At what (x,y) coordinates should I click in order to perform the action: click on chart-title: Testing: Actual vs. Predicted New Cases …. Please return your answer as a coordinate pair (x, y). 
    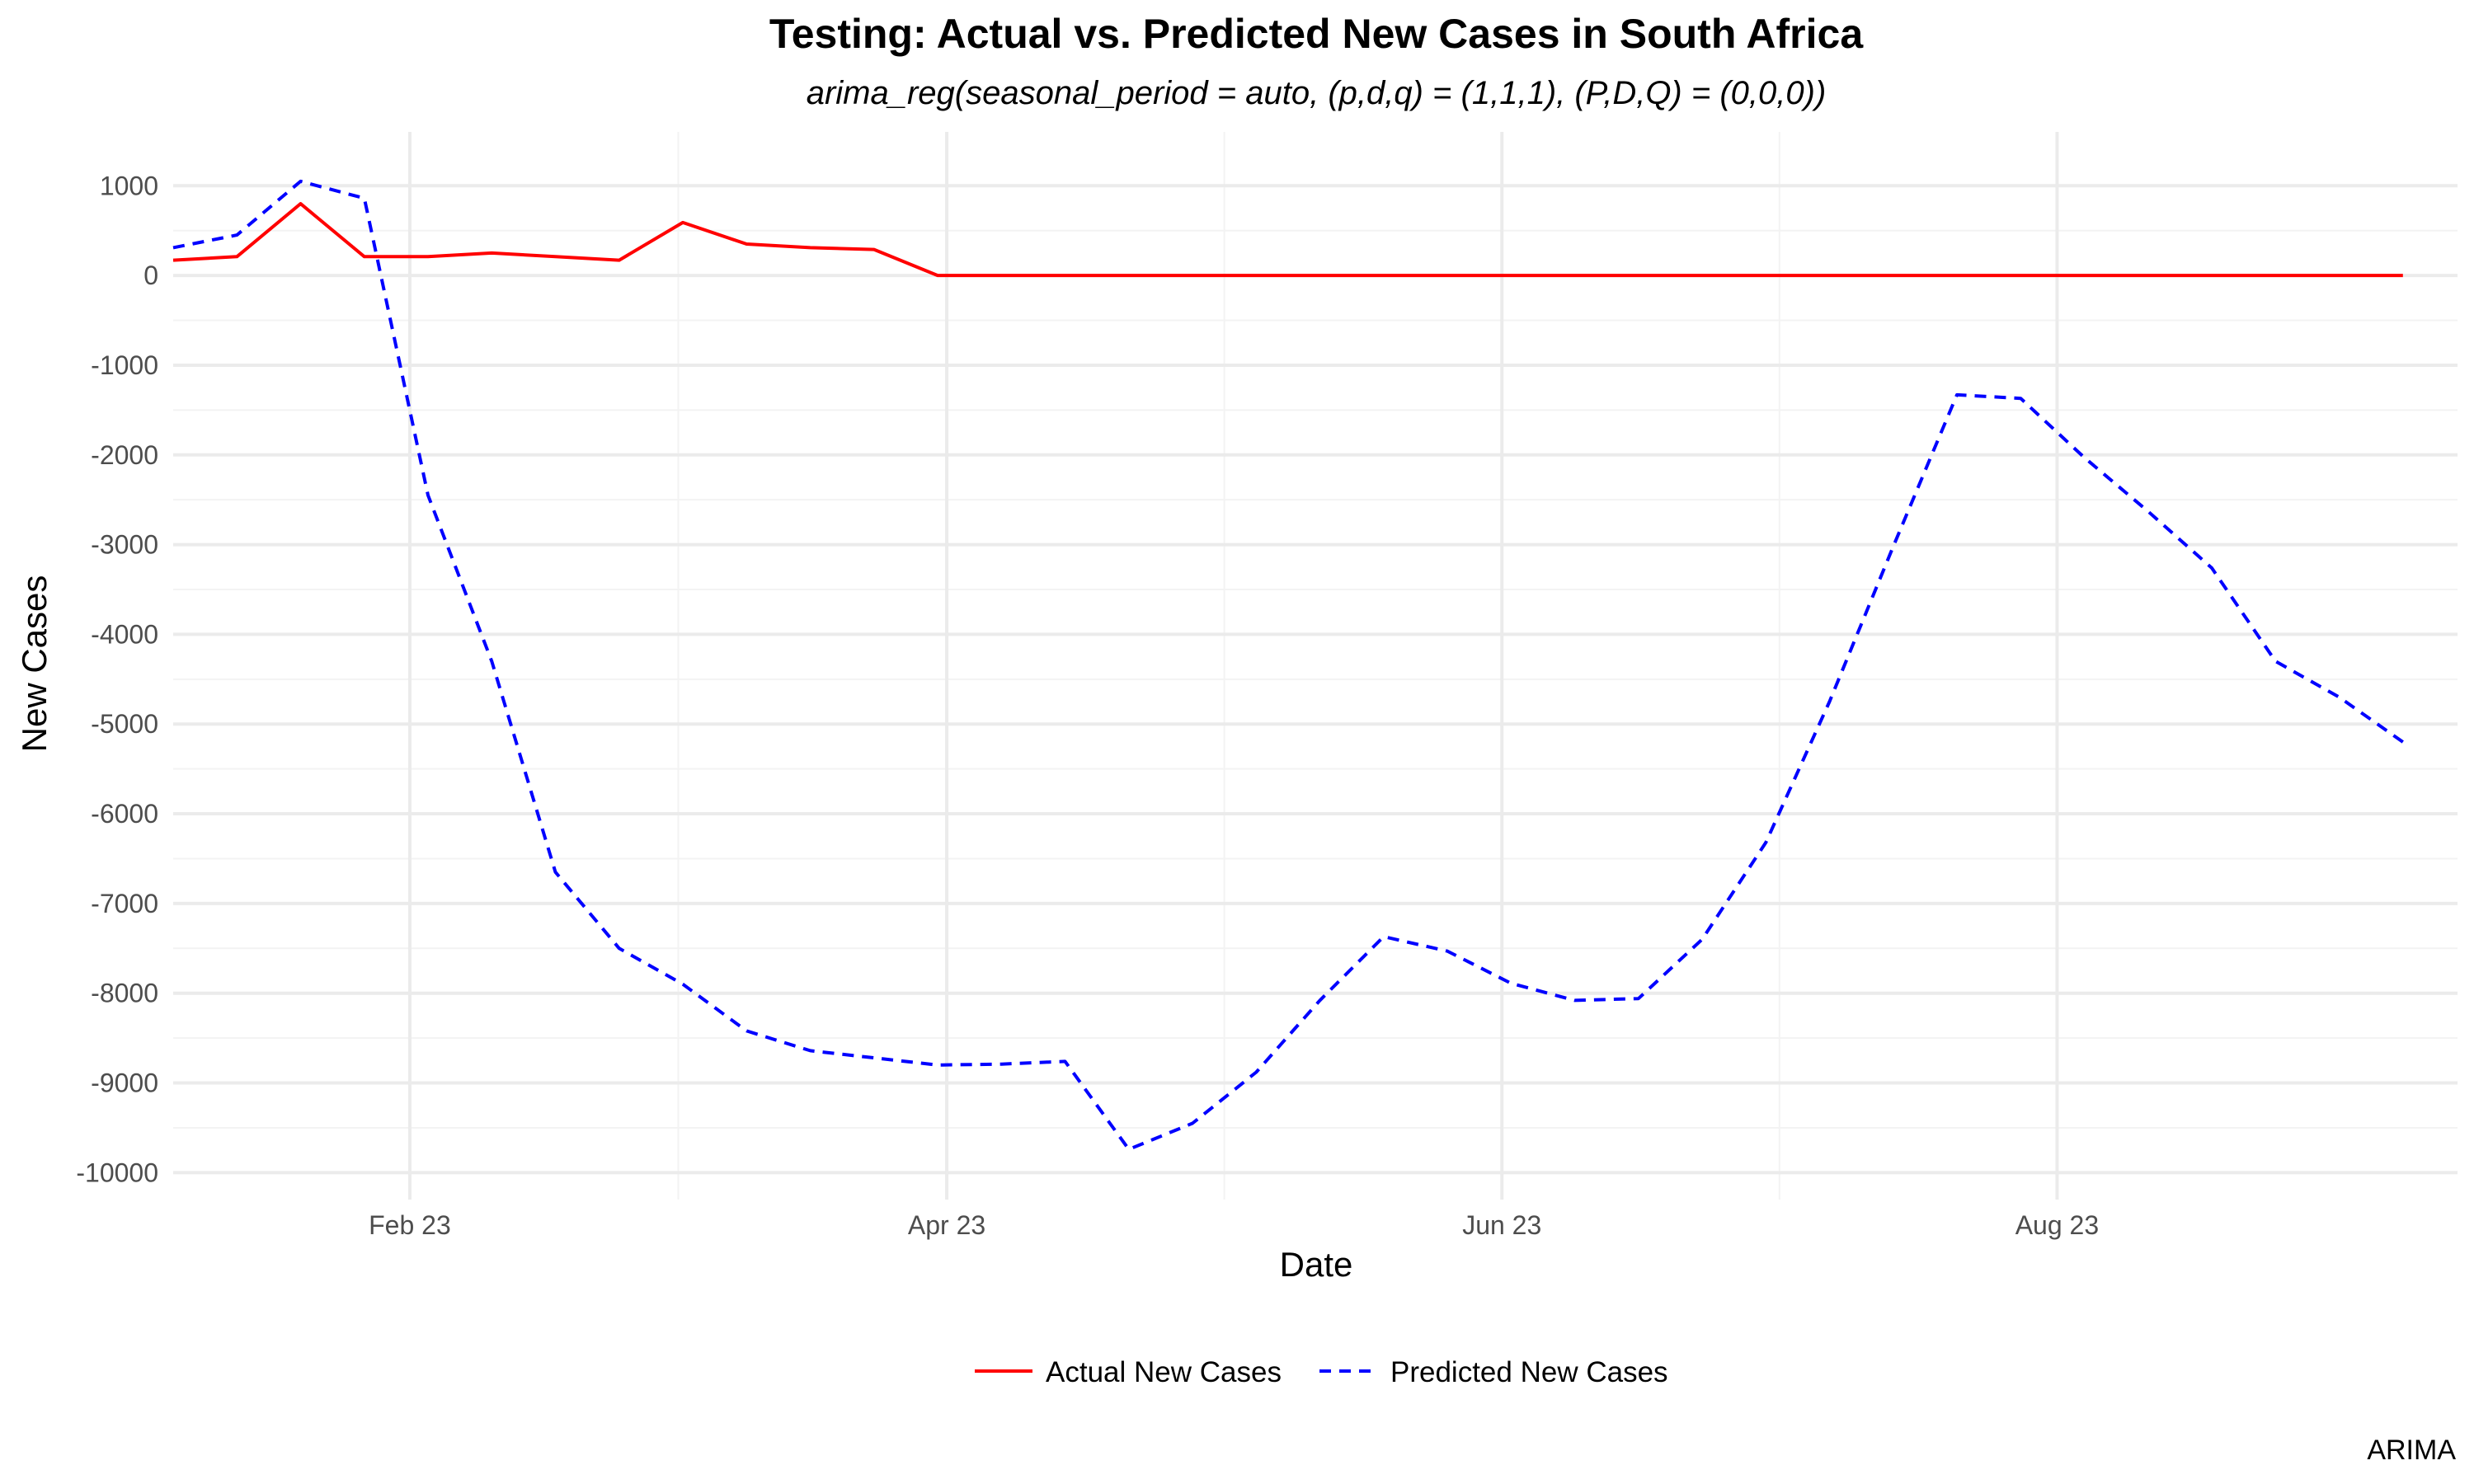
    Looking at the image, I should click on (1316, 34).